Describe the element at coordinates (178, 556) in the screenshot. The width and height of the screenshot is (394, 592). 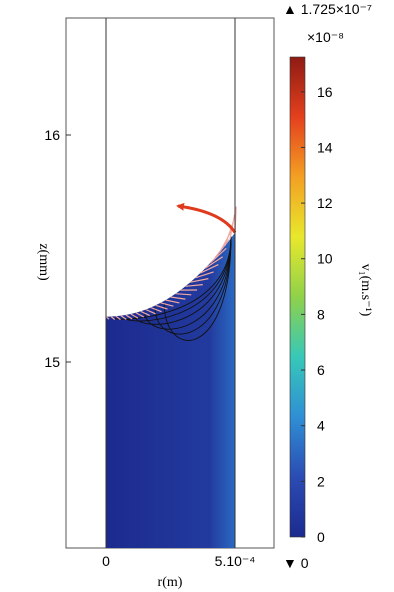
I see `x-axis-ticks: 0 5.10⁻⁴` at that location.